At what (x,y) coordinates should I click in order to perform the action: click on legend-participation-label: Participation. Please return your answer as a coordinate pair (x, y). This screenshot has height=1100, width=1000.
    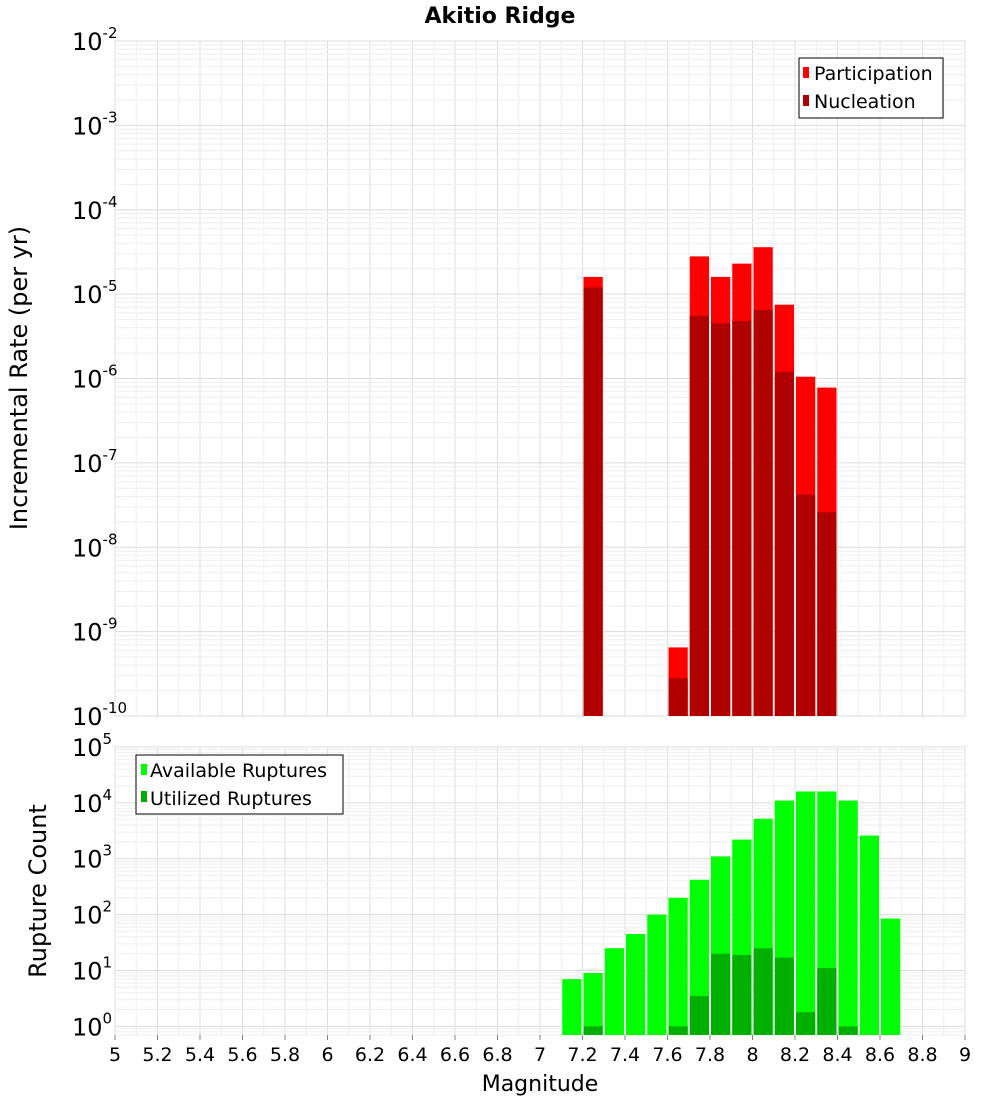
    Looking at the image, I should click on (873, 74).